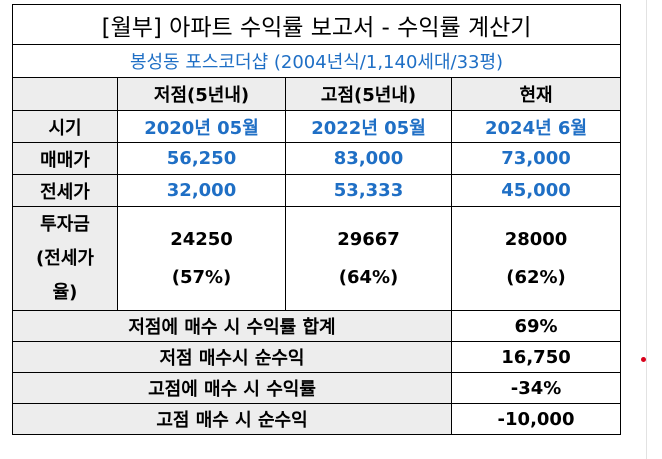 The image size is (662, 459). I want to click on sheet-gridline, so click(646, 229).